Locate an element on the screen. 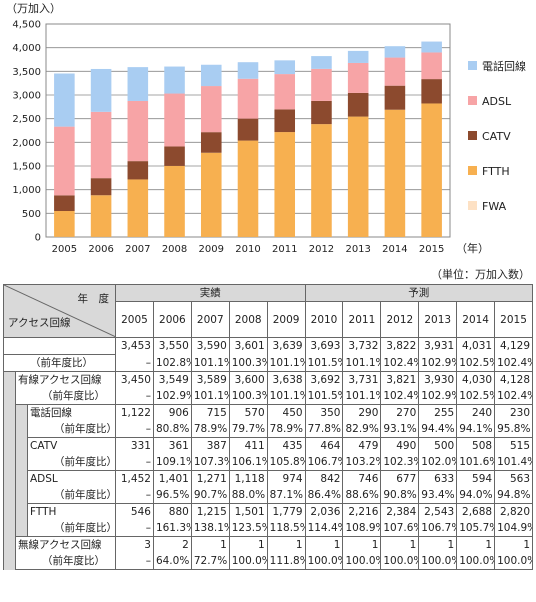 This screenshot has width=536, height=602. table-cell: 107.6% is located at coordinates (400, 528).